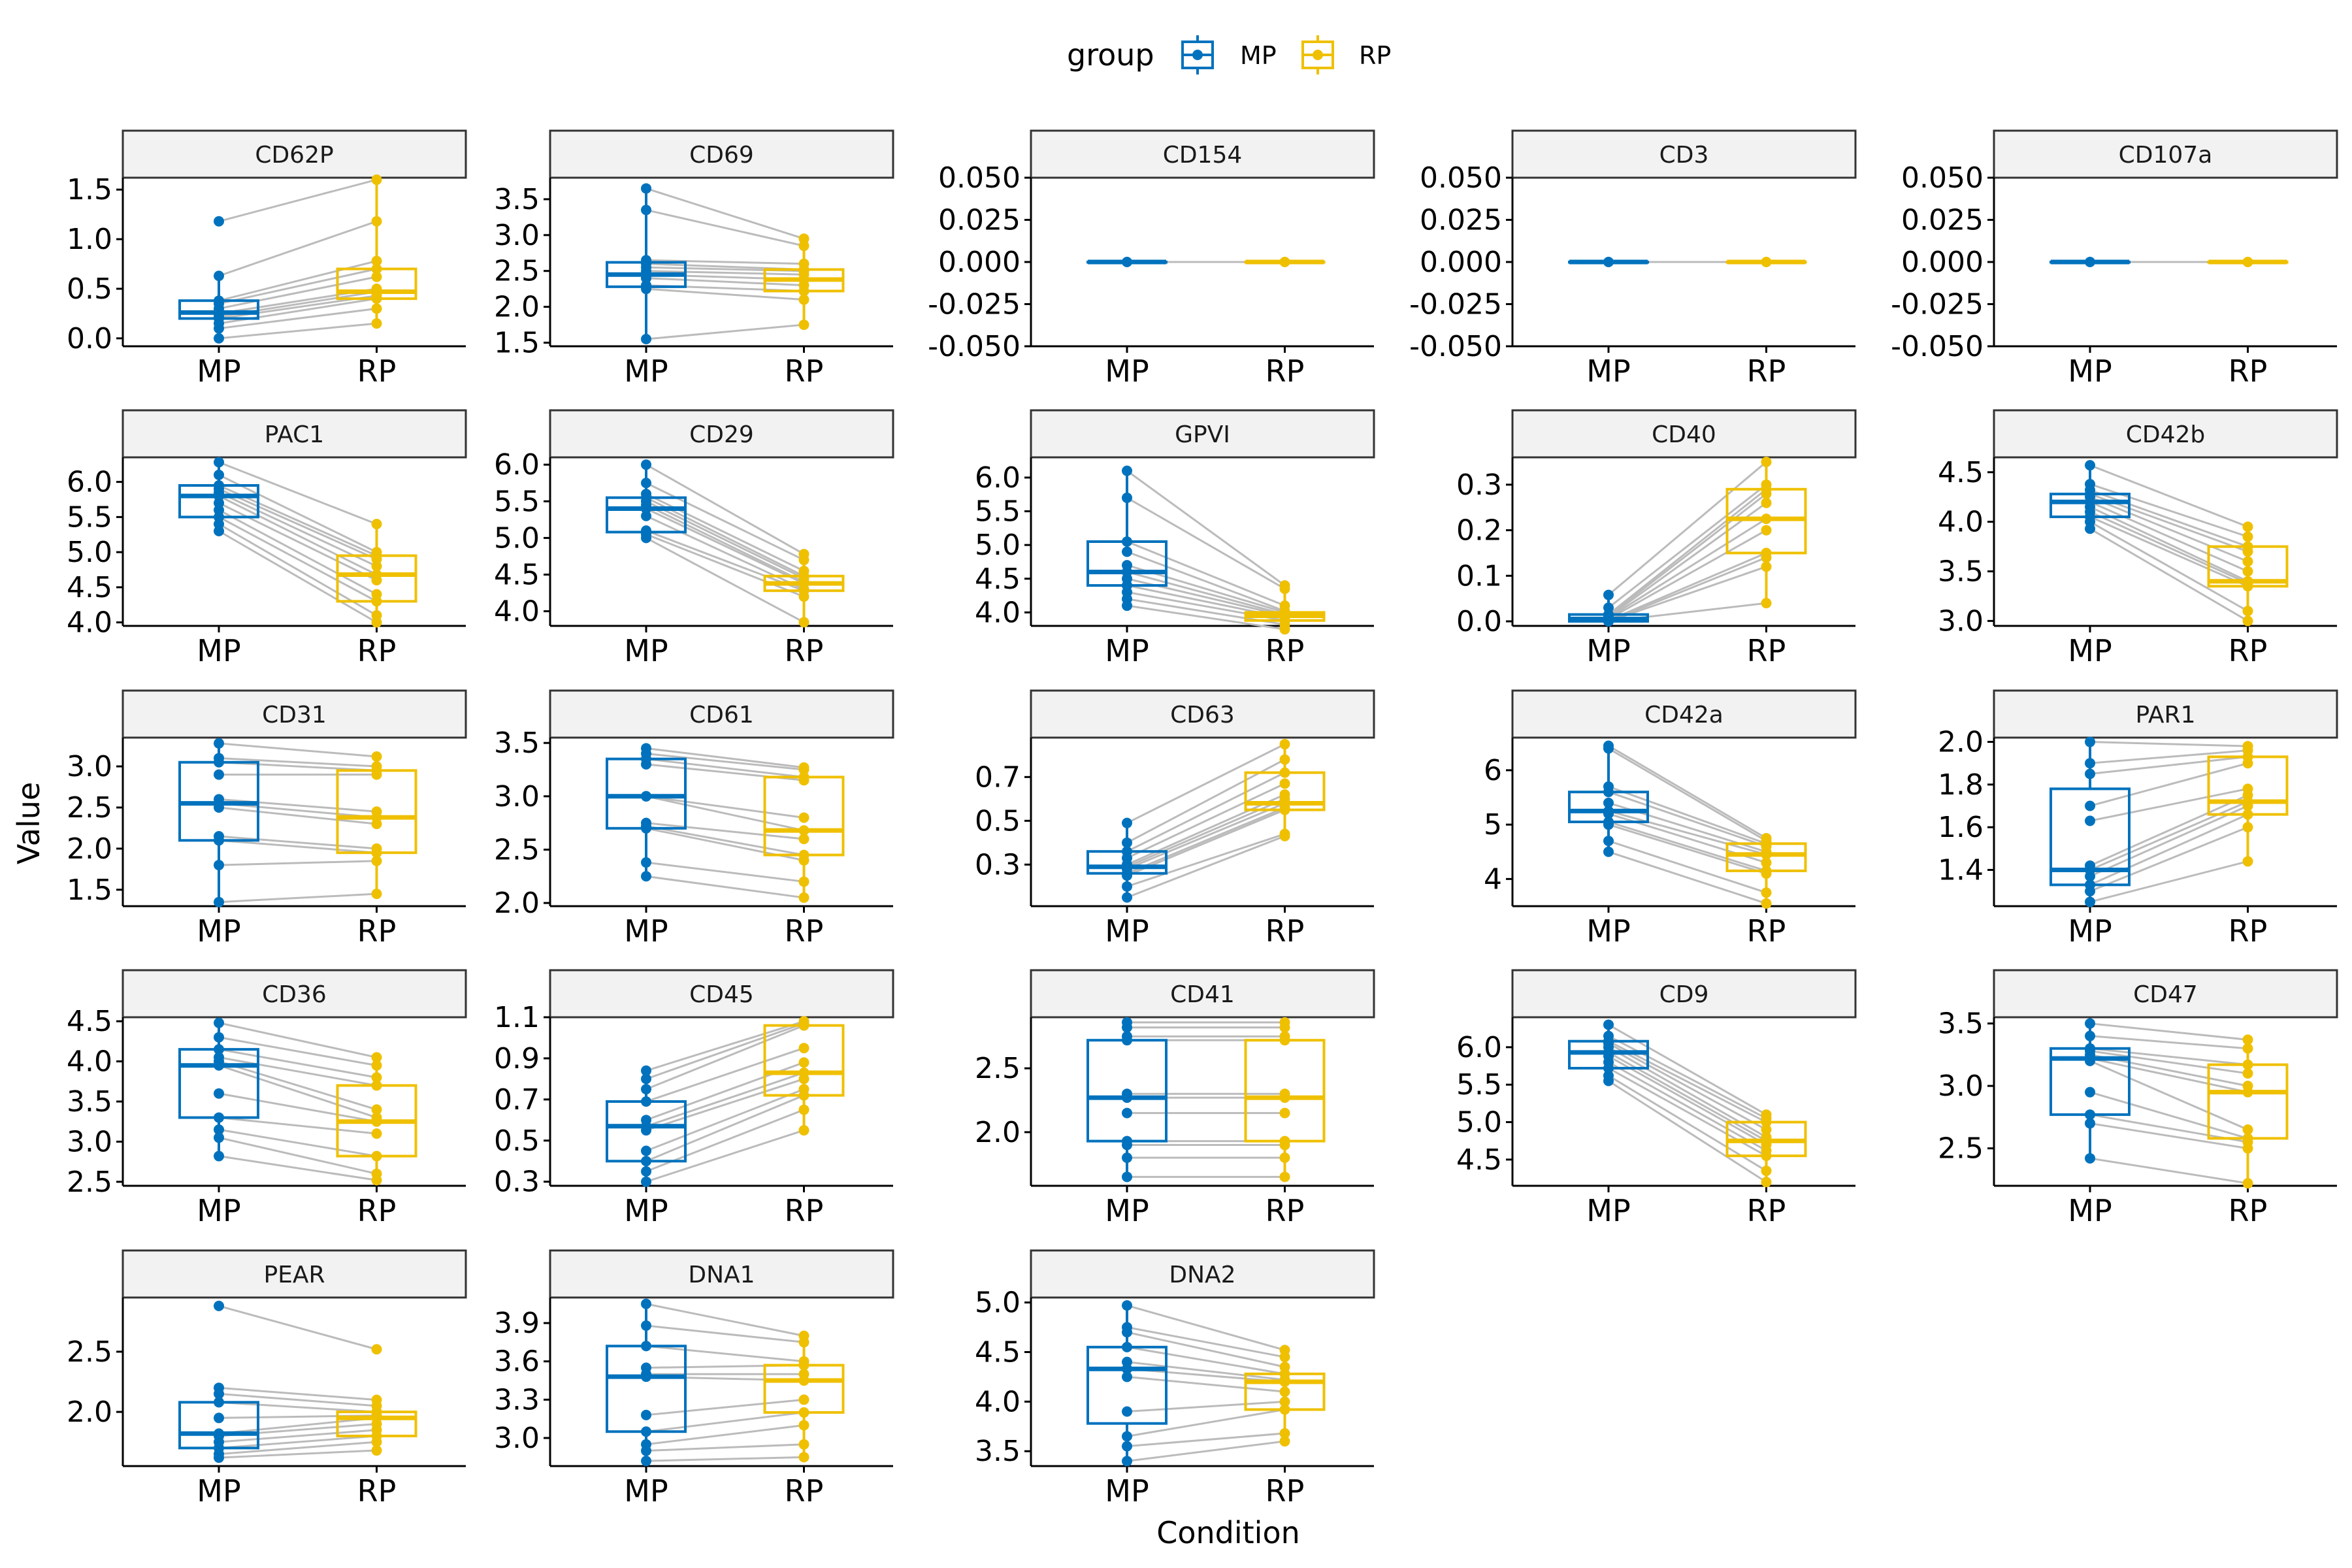 The width and height of the screenshot is (2352, 1568). What do you see at coordinates (1258, 55) in the screenshot?
I see `legend-label-mp: MP` at bounding box center [1258, 55].